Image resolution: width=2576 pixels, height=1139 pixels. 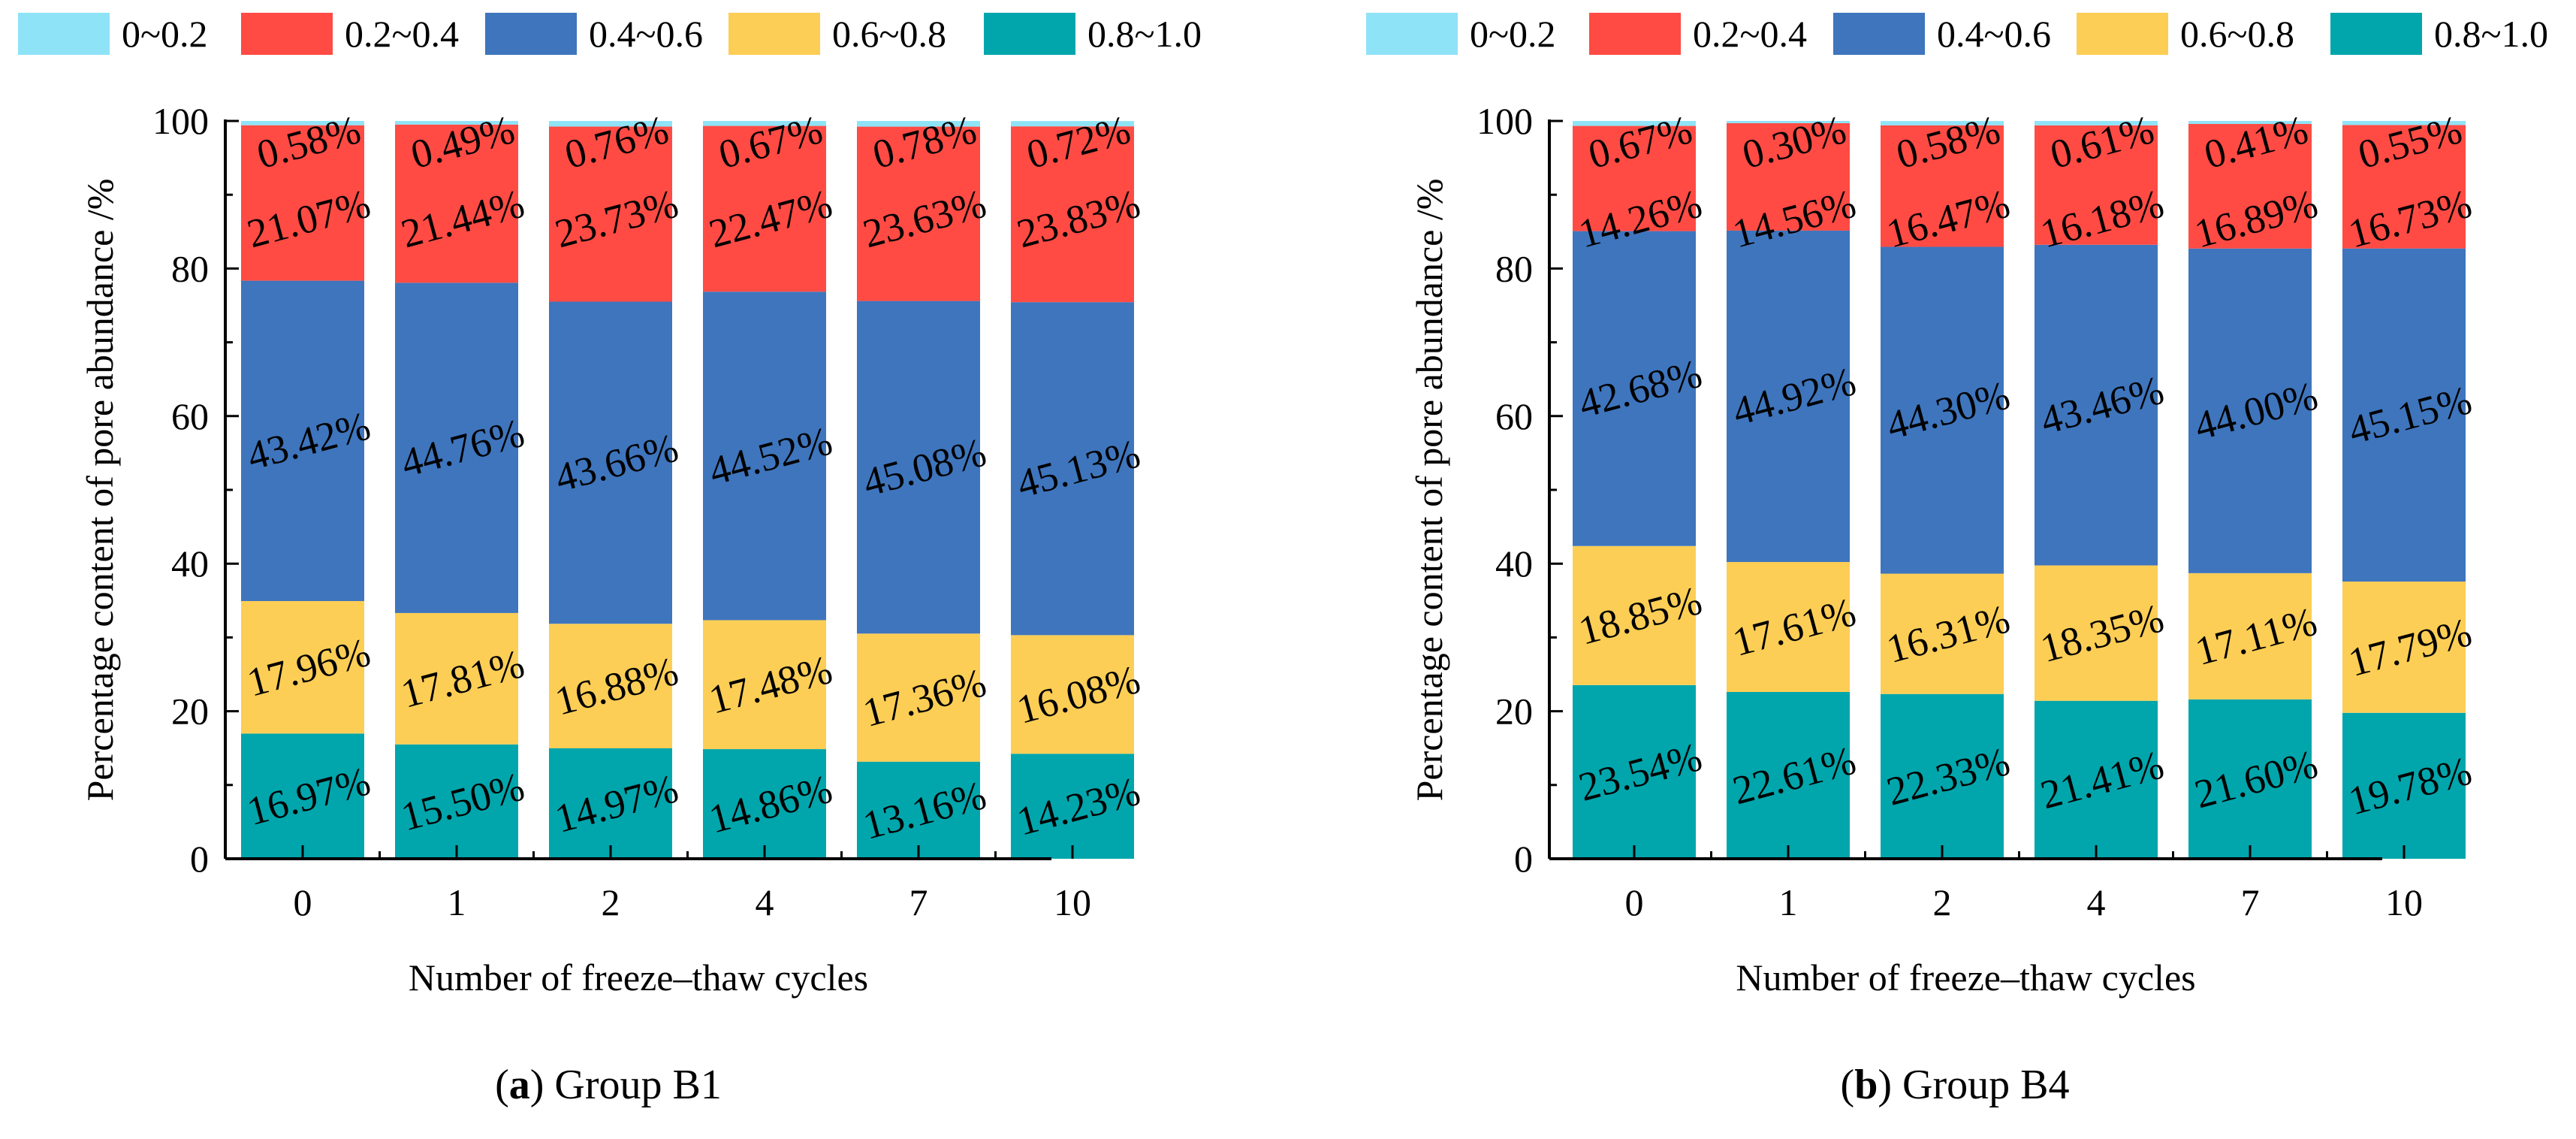 What do you see at coordinates (1973, 1085) in the screenshot?
I see `caption-part: ) Group B4` at bounding box center [1973, 1085].